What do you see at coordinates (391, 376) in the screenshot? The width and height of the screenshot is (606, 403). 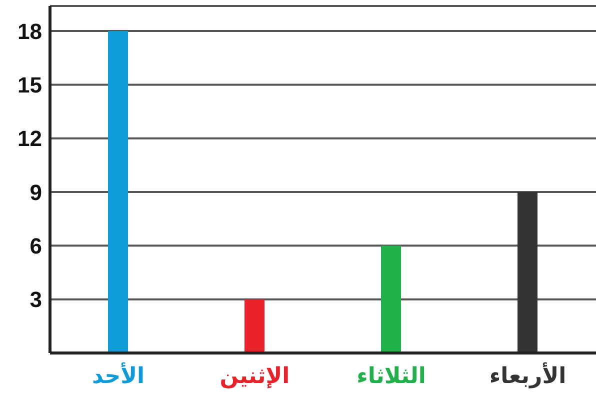 I see `x-tick-label: الثلاثاء` at bounding box center [391, 376].